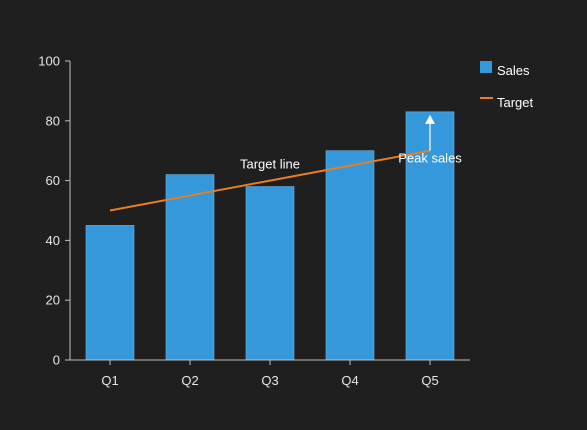  I want to click on target-line, so click(270, 180).